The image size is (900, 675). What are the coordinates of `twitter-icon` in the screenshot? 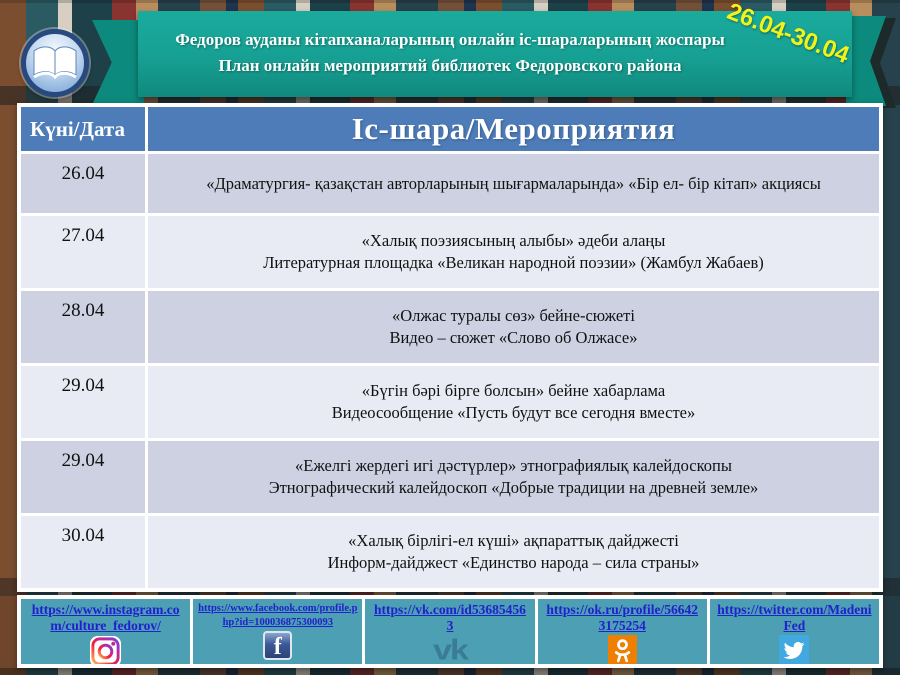 It's located at (794, 649).